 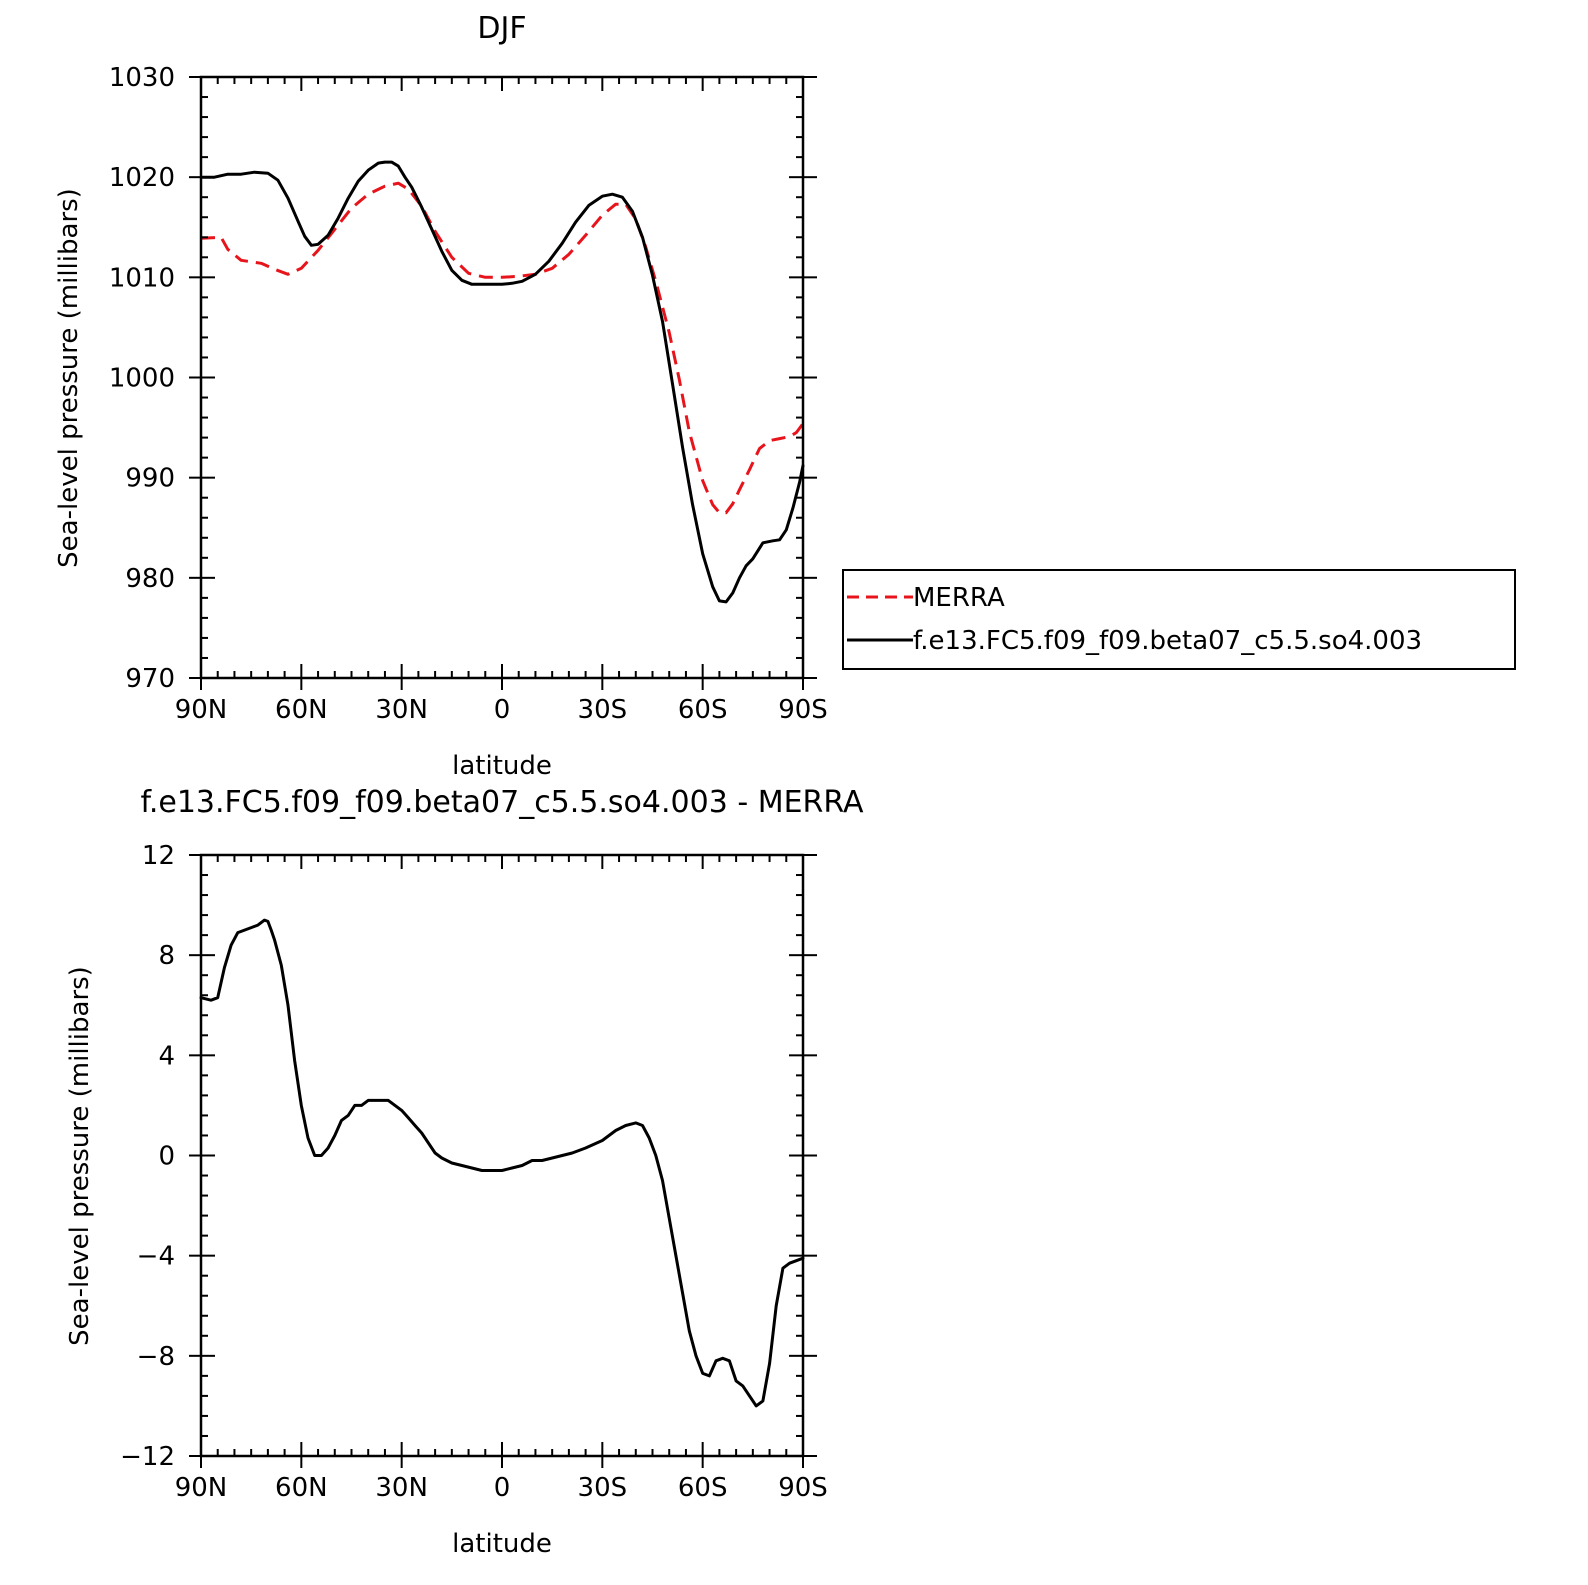 What do you see at coordinates (166, 1157) in the screenshot?
I see `y-tick-label: 0` at bounding box center [166, 1157].